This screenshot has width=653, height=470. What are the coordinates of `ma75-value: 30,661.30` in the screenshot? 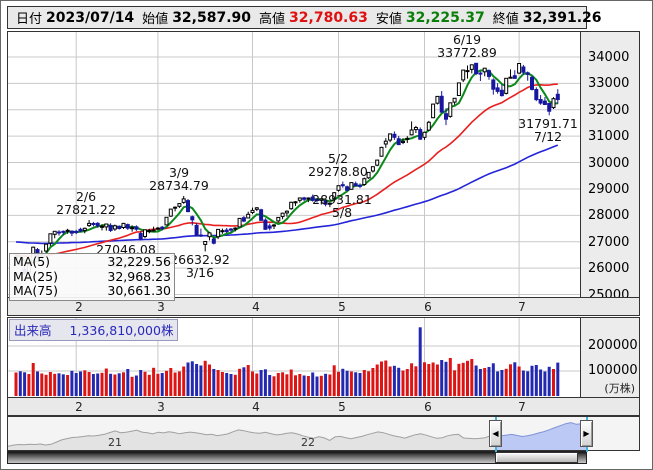 It's located at (139, 290).